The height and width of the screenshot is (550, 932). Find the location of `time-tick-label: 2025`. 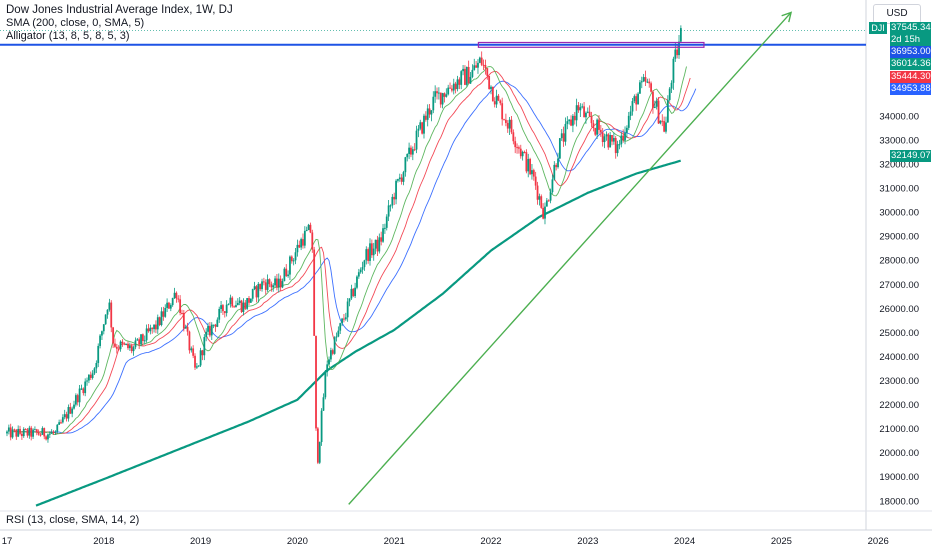

time-tick-label: 2025 is located at coordinates (781, 541).